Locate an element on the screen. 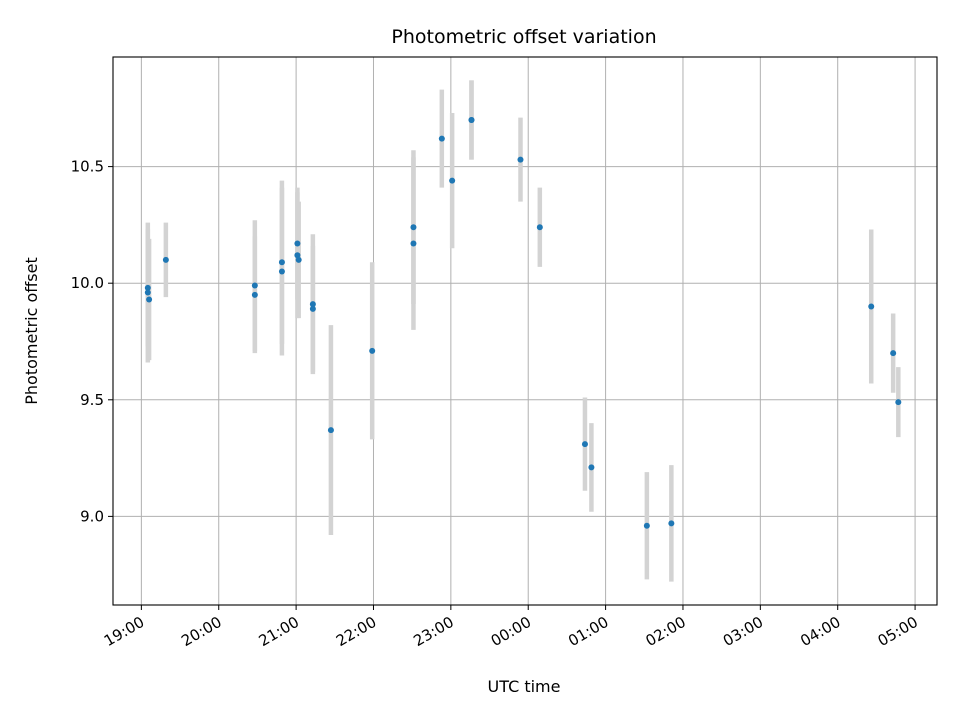 This screenshot has height=720, width=960. y-axis-label: Photometric offset is located at coordinates (31, 331).